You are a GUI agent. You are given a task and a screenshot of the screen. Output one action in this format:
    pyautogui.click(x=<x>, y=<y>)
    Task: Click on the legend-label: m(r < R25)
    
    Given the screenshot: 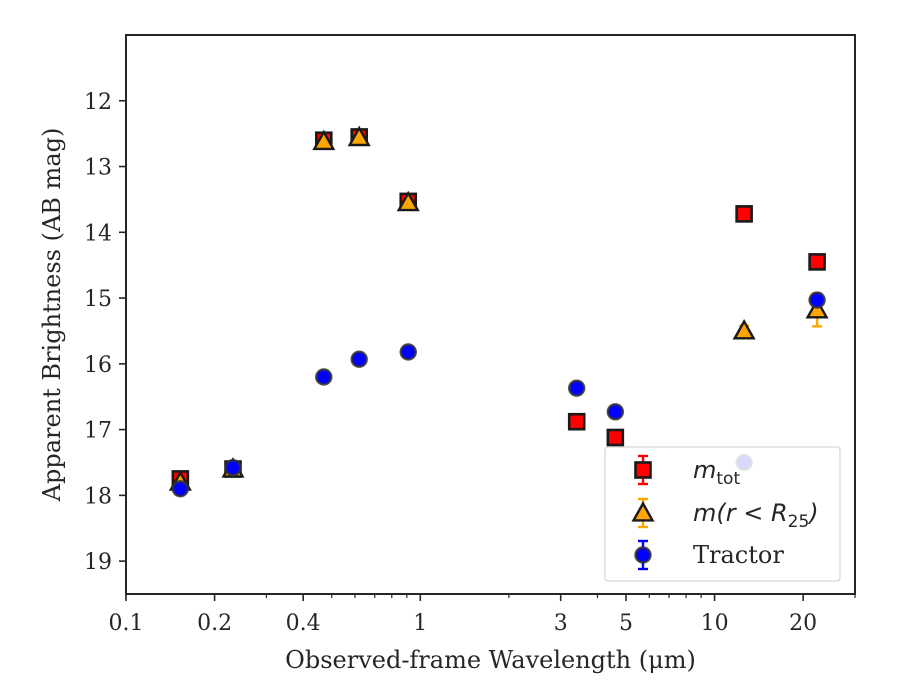 What is the action you would take?
    pyautogui.click(x=756, y=515)
    